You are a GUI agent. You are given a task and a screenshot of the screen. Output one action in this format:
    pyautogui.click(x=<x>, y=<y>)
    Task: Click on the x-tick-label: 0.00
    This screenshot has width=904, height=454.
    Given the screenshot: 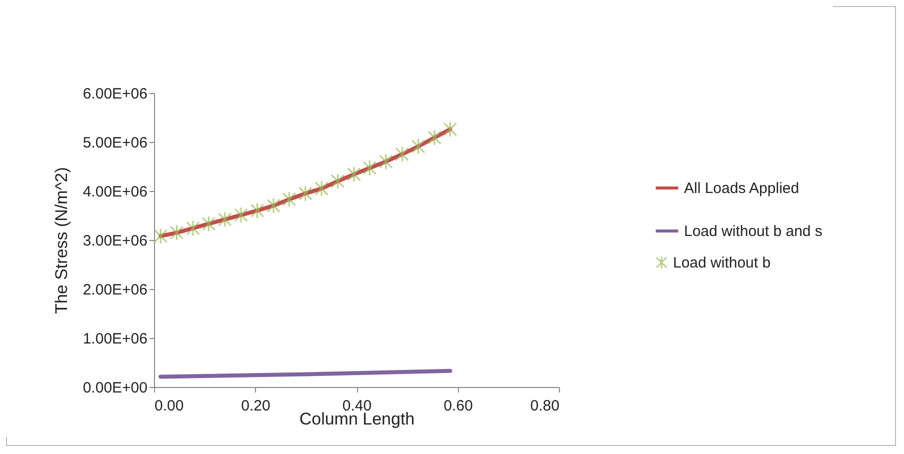 What is the action you would take?
    pyautogui.click(x=169, y=406)
    